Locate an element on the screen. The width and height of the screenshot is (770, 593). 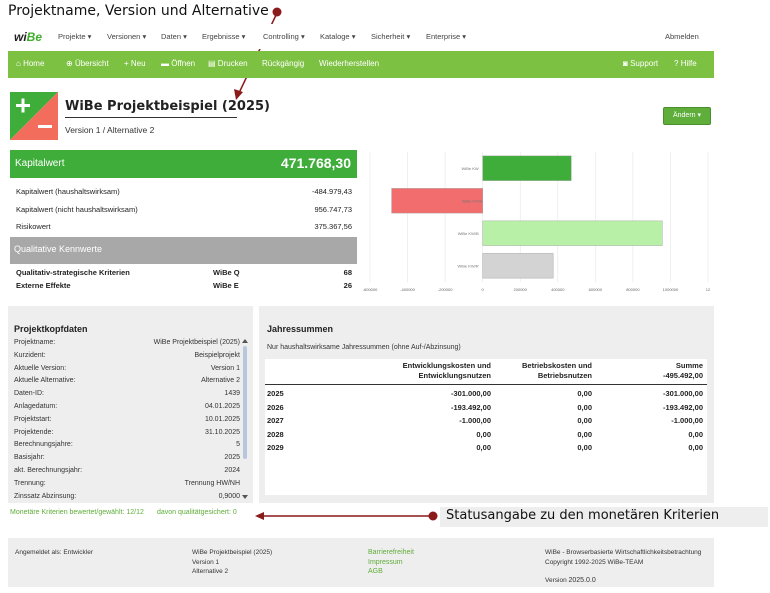
print-button: ▤ Drucken is located at coordinates (228, 63).